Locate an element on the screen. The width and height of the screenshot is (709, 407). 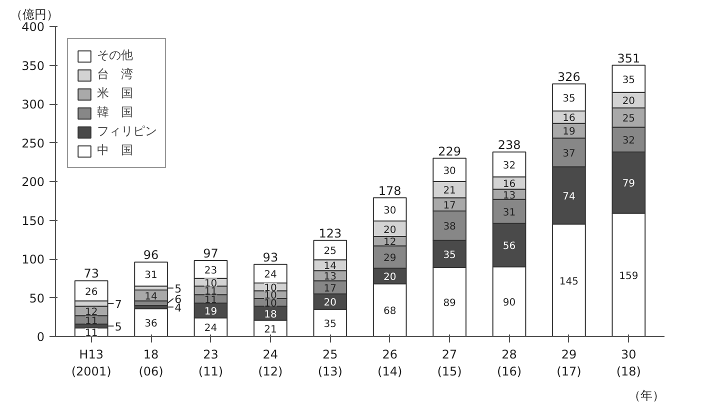
y-axis-title: （億円） is located at coordinates (34, 15).